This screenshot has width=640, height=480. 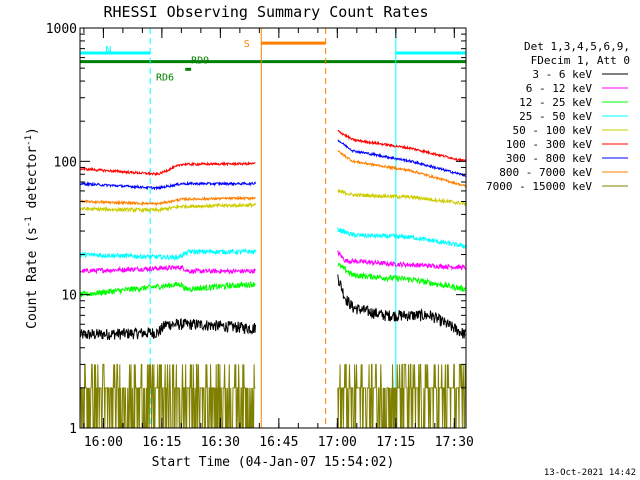 I want to click on x-tick-label: 17:15, so click(x=395, y=442).